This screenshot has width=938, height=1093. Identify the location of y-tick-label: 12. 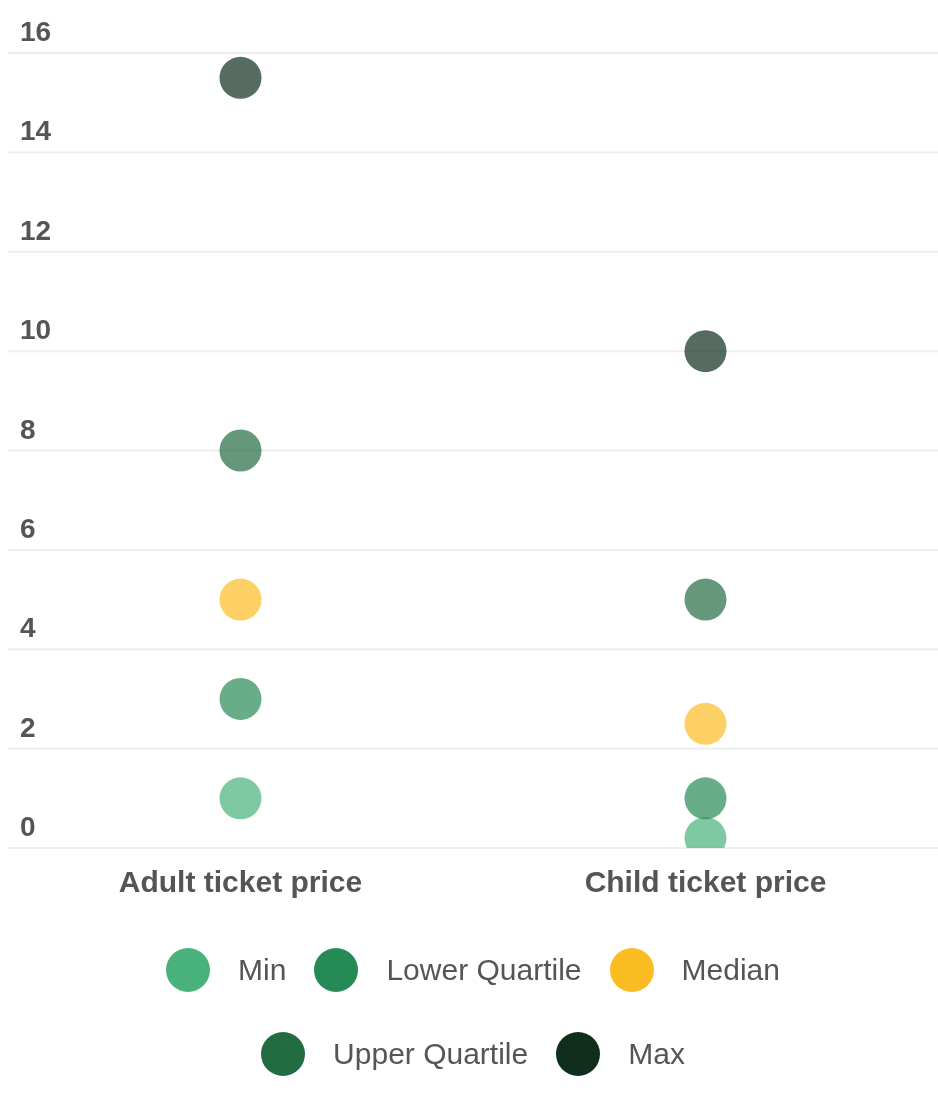
(36, 230).